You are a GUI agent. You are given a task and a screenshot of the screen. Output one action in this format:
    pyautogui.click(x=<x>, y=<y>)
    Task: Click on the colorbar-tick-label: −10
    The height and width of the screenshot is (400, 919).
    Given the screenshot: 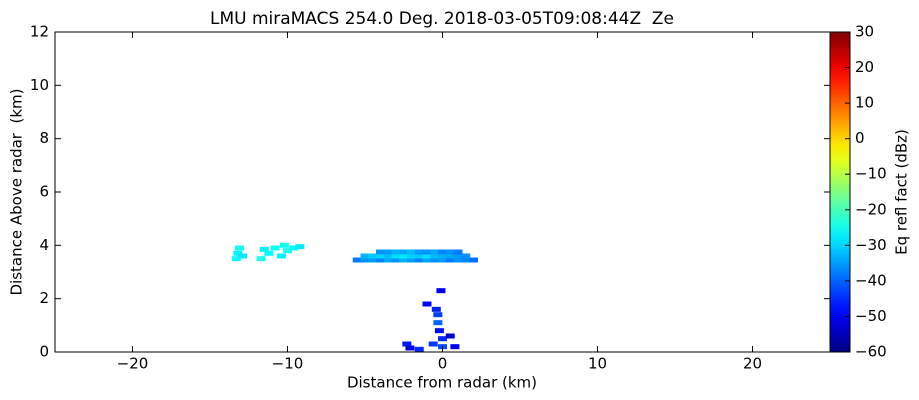 What is the action you would take?
    pyautogui.click(x=871, y=174)
    